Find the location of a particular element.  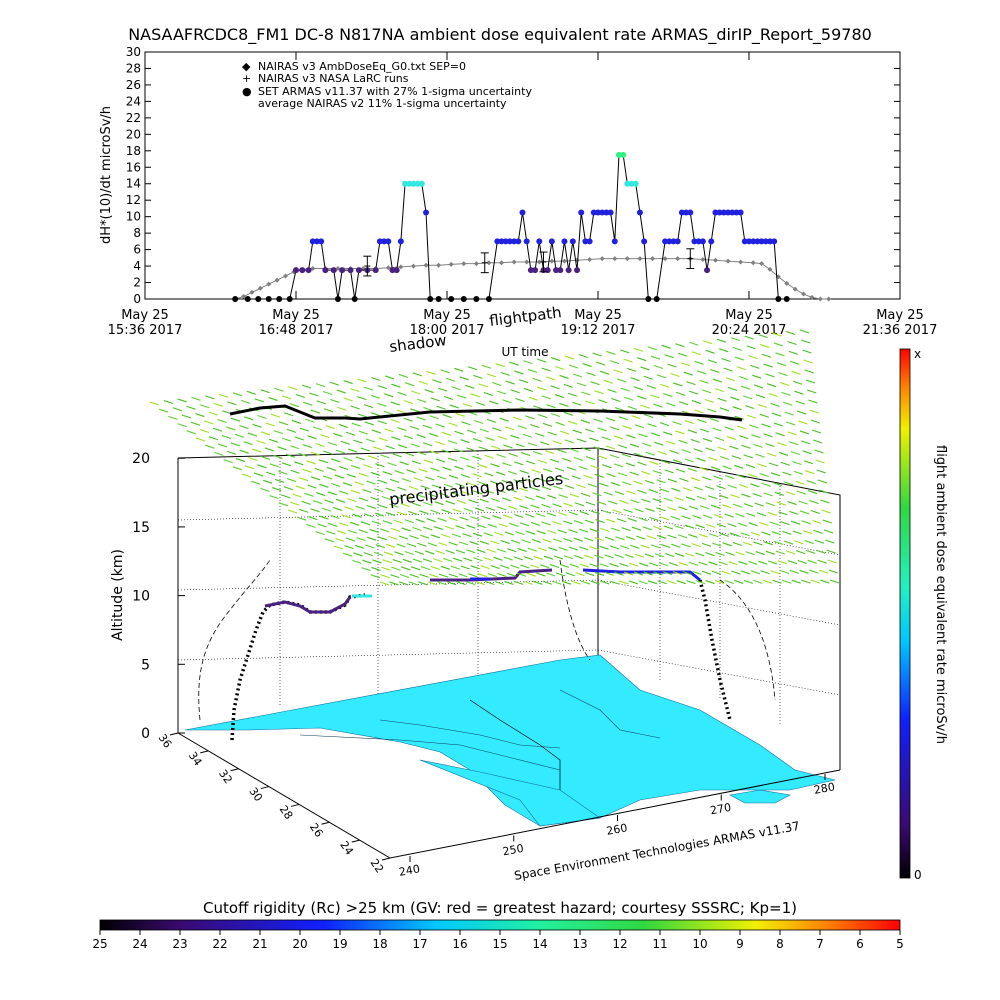

state-border is located at coordinates (610, 714).